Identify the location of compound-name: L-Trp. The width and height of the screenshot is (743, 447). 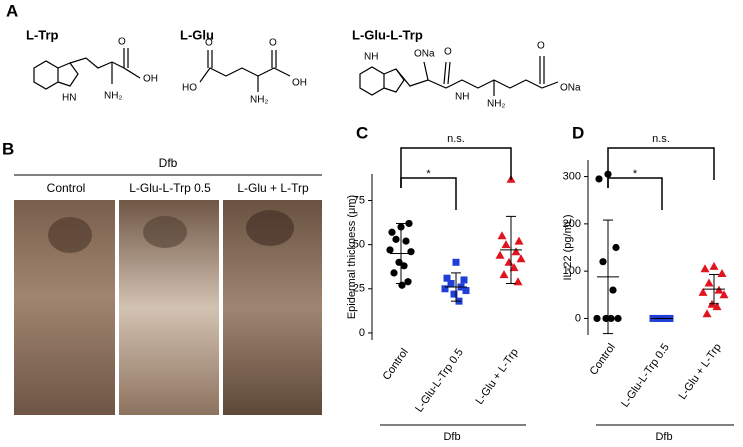
(42, 34).